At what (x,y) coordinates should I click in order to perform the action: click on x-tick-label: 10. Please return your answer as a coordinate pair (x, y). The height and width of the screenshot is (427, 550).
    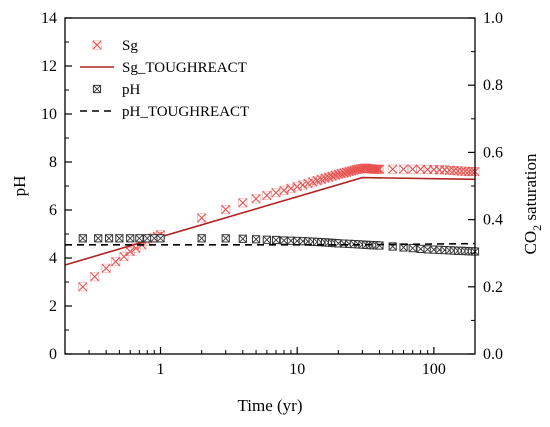
    Looking at the image, I should click on (297, 369).